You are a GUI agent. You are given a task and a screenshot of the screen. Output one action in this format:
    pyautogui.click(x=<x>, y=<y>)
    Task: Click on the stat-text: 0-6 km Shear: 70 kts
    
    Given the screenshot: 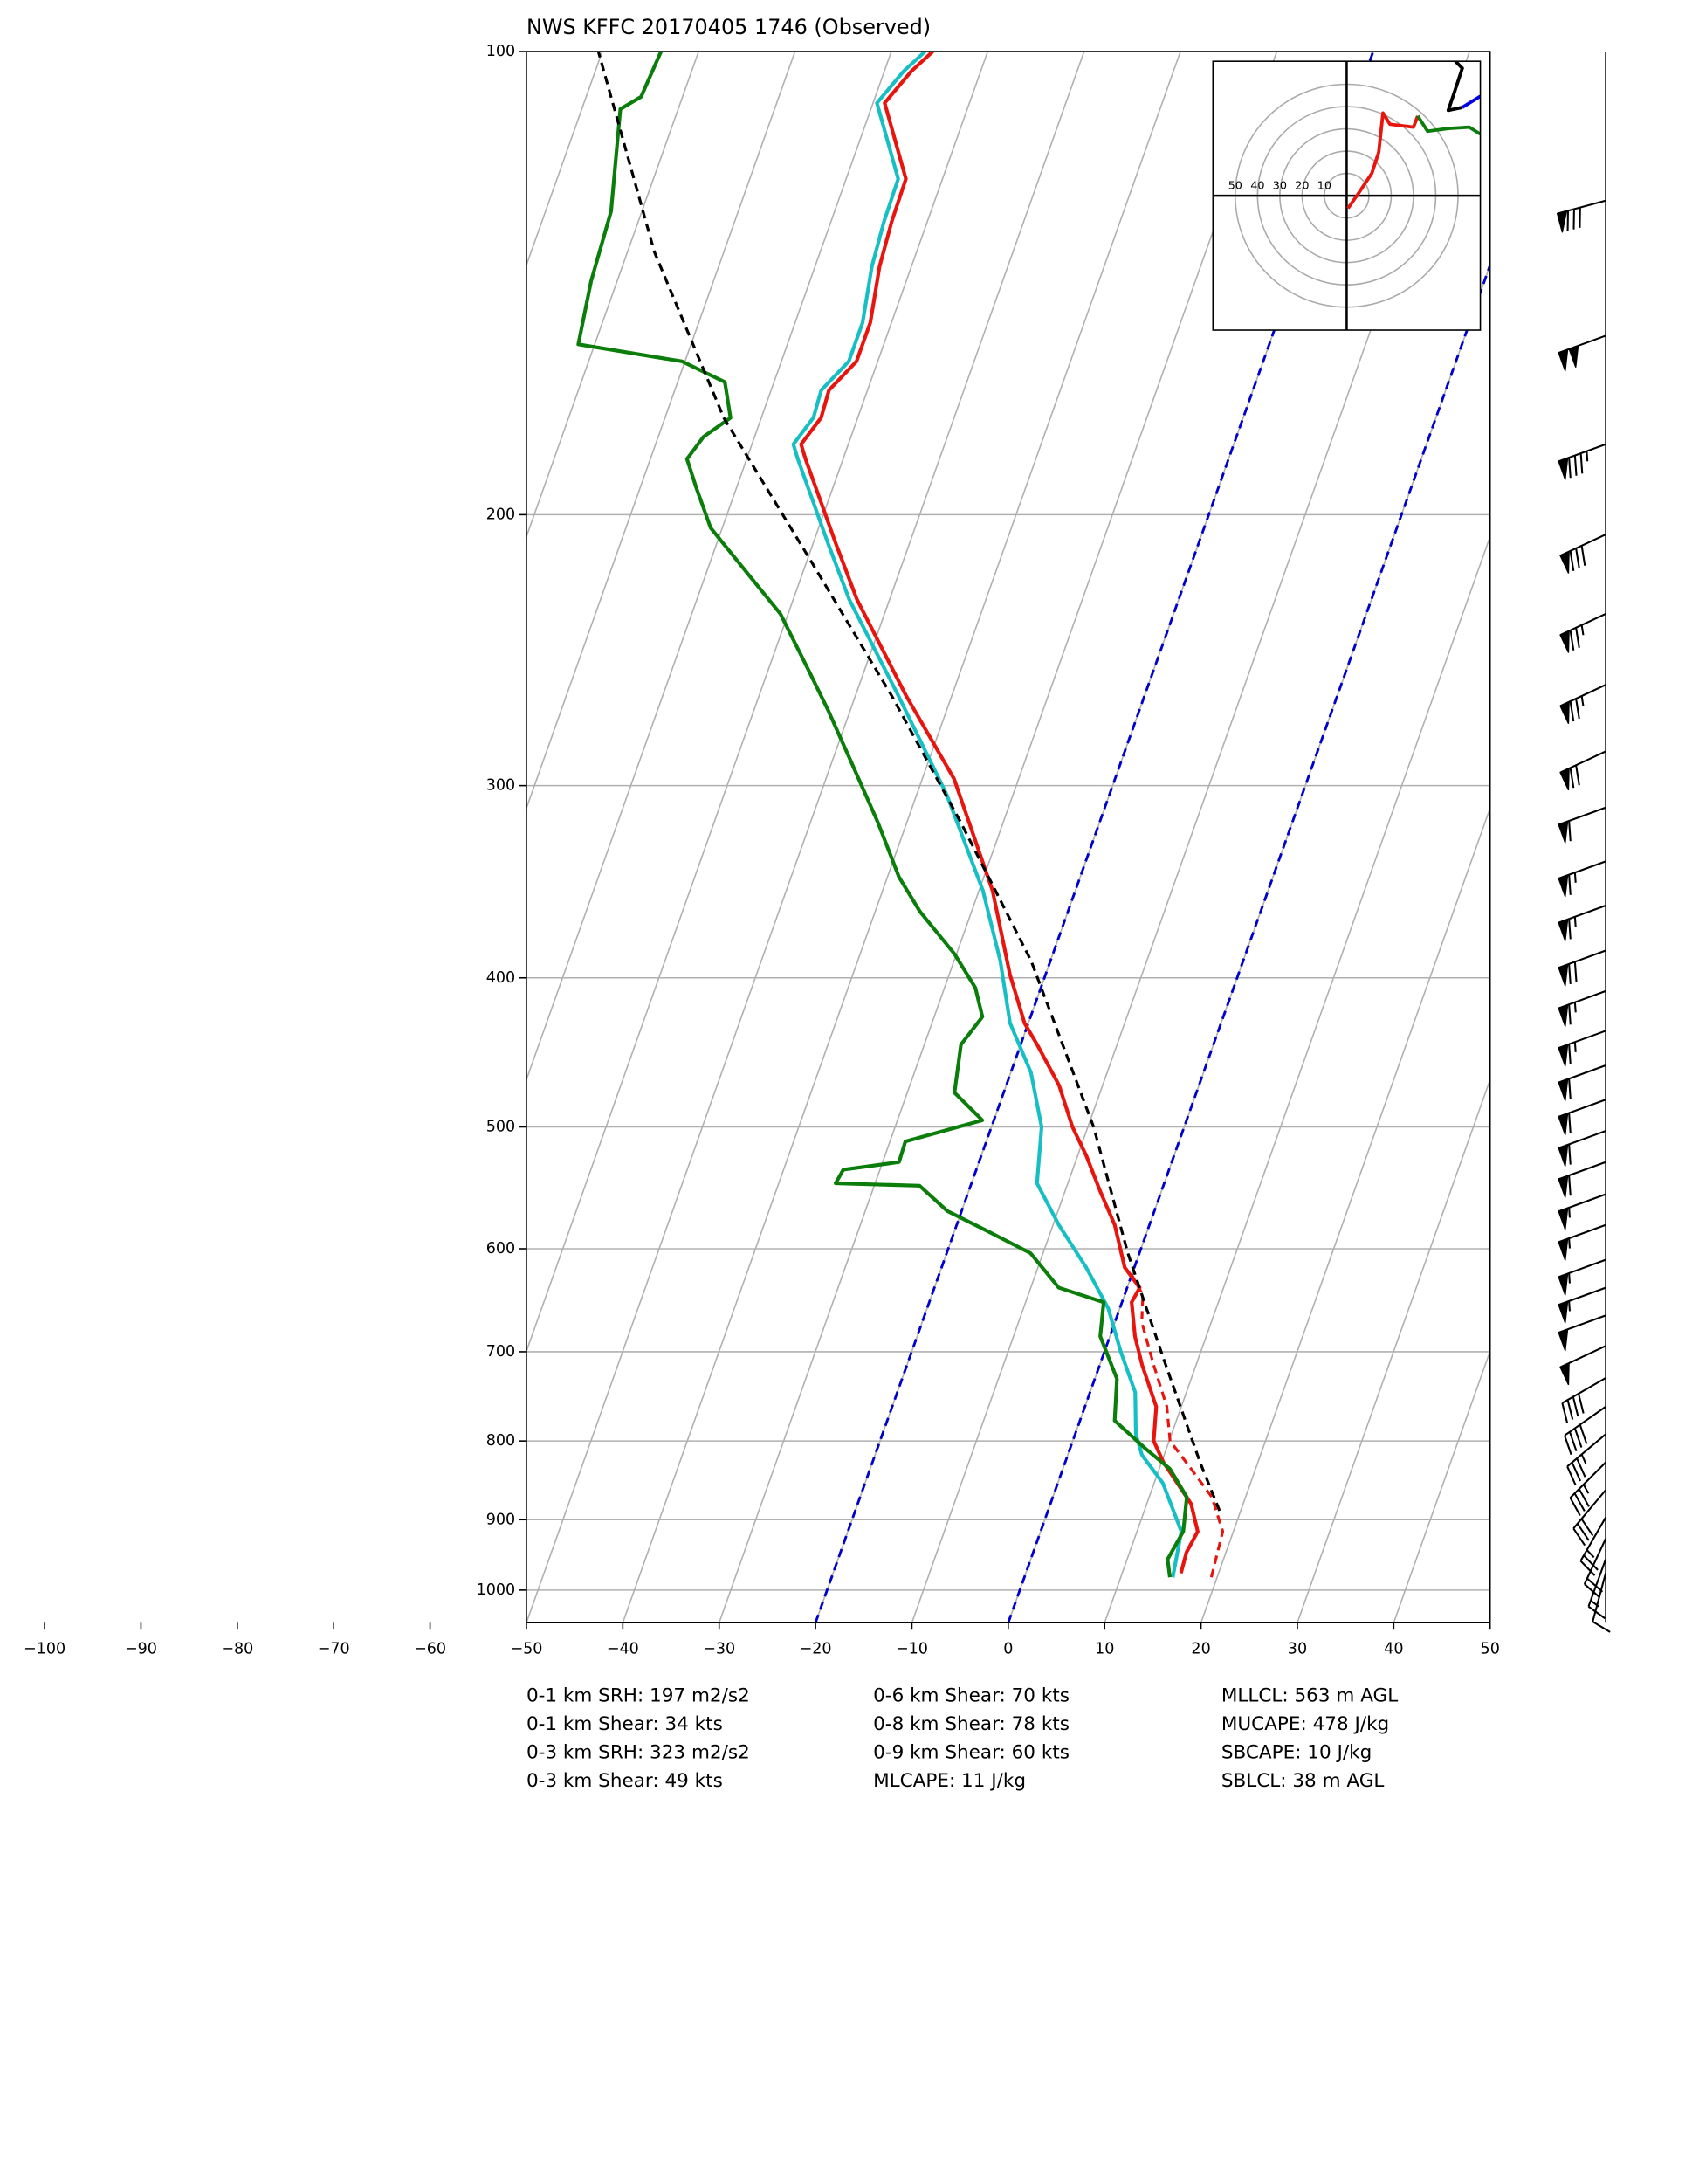 What is the action you would take?
    pyautogui.click(x=971, y=1696)
    